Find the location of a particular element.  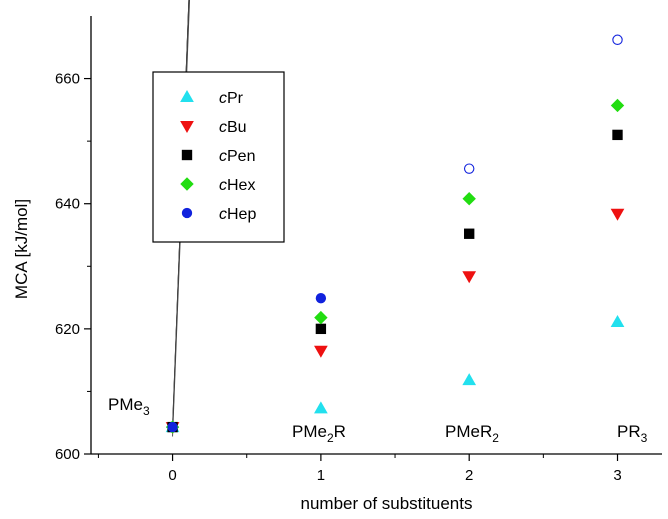

y-axis-title: MCA [kJ/mol] is located at coordinates (21, 249).